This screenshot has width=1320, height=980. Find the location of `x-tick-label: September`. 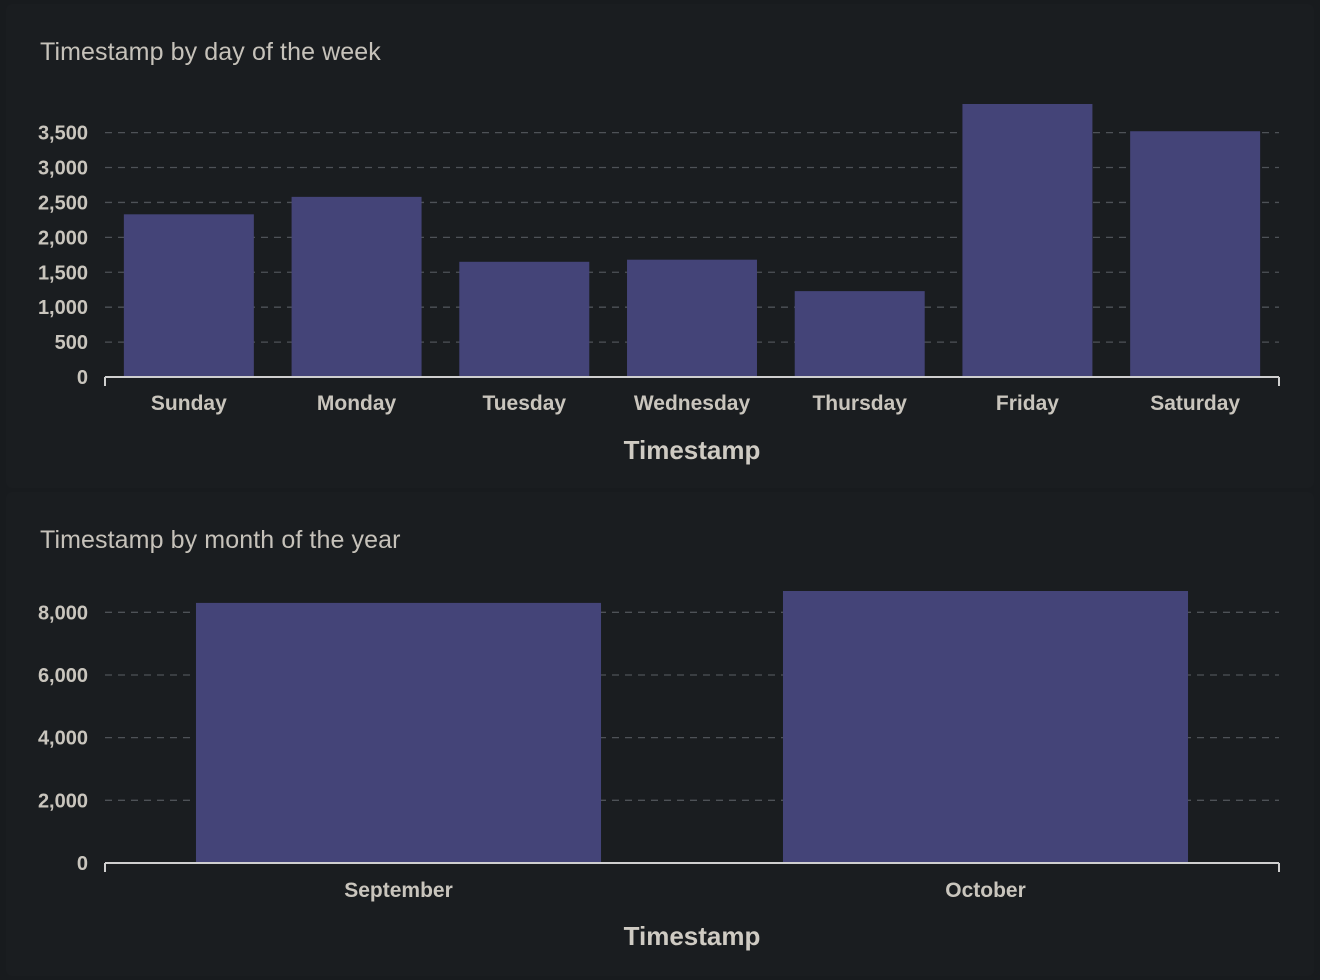

x-tick-label: September is located at coordinates (398, 890).